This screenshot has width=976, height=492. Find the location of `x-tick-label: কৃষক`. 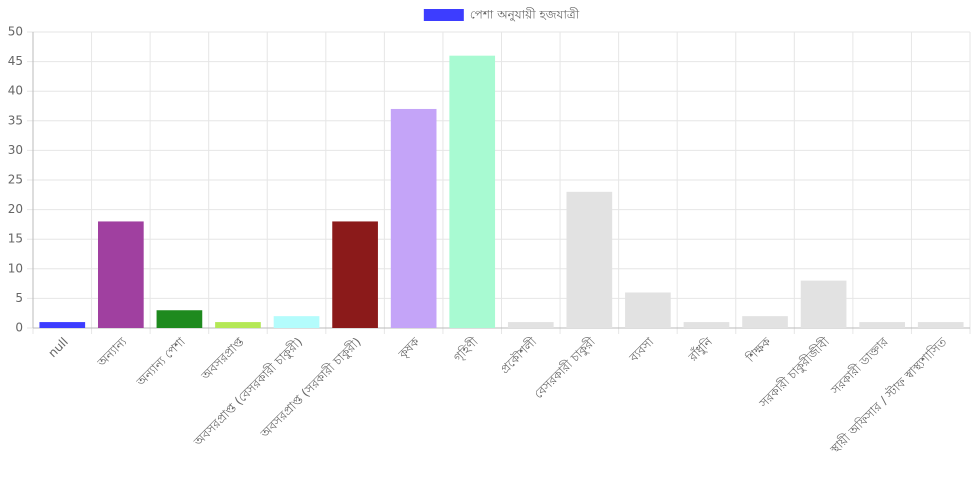

x-tick-label: কৃষক is located at coordinates (409, 348).